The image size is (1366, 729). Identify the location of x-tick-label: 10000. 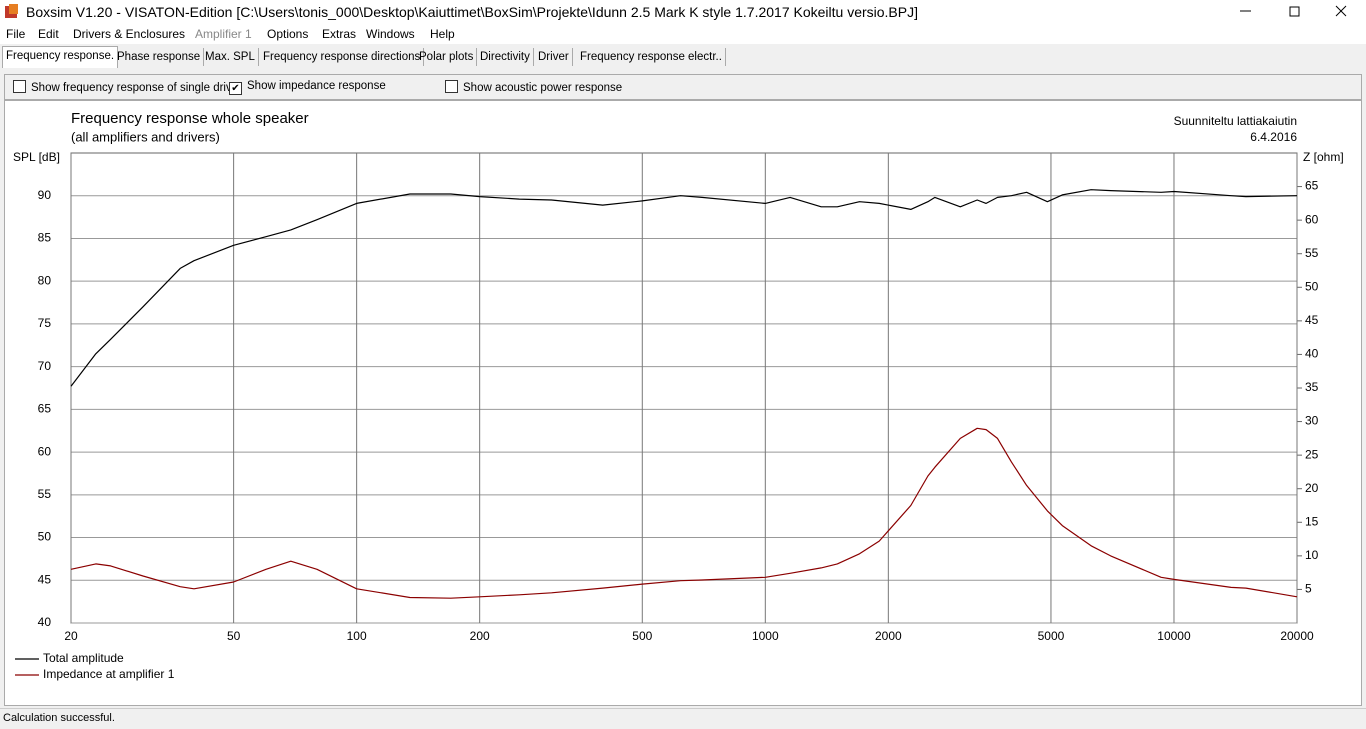
(1174, 636).